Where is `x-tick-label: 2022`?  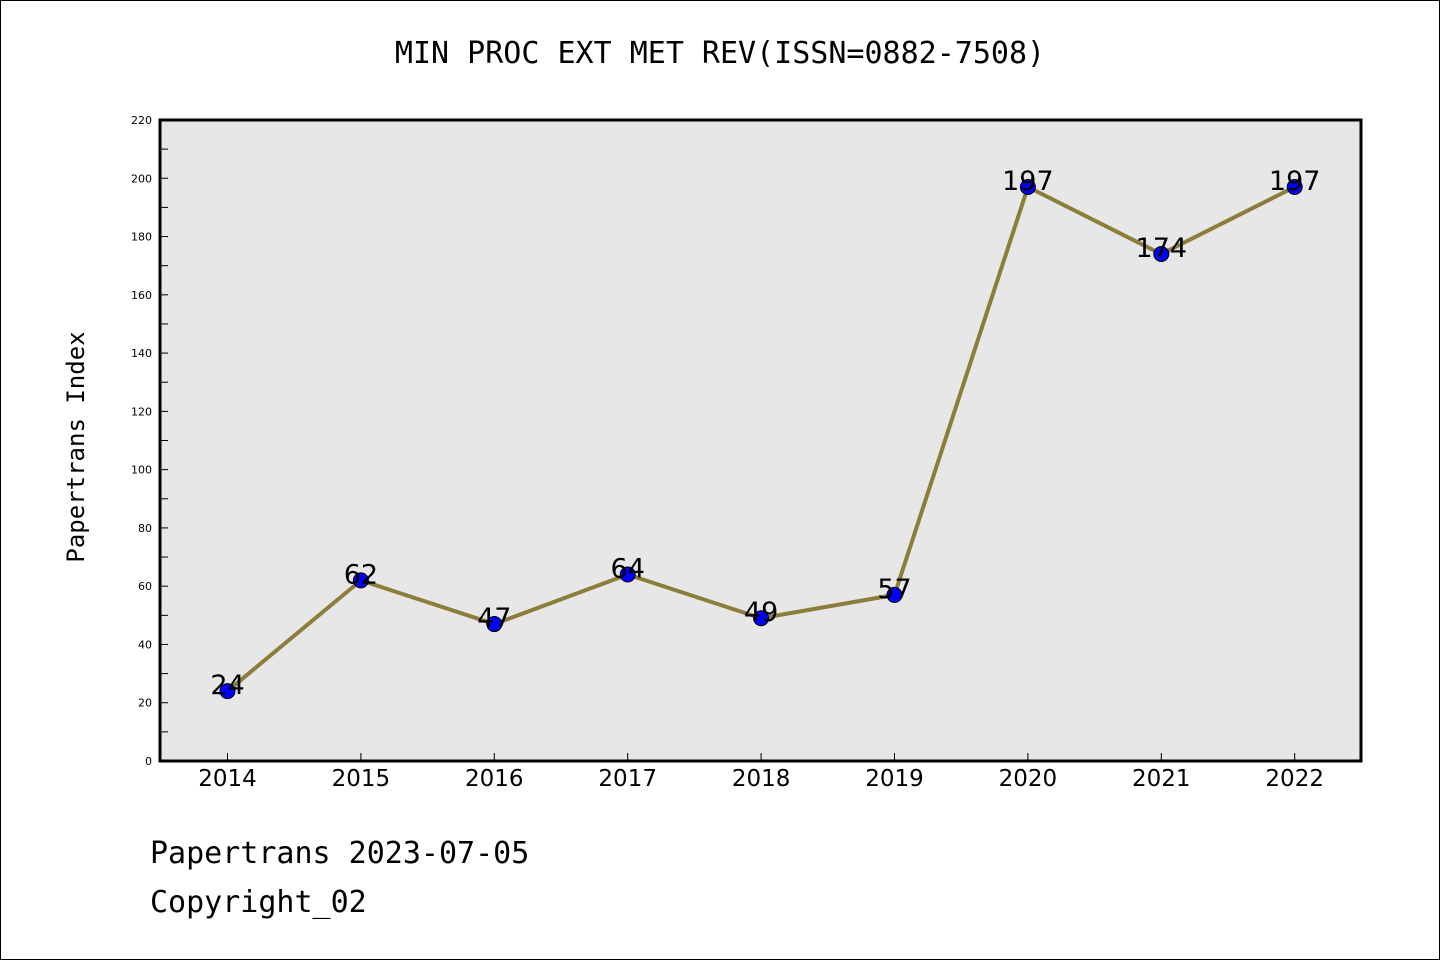
x-tick-label: 2022 is located at coordinates (1294, 779).